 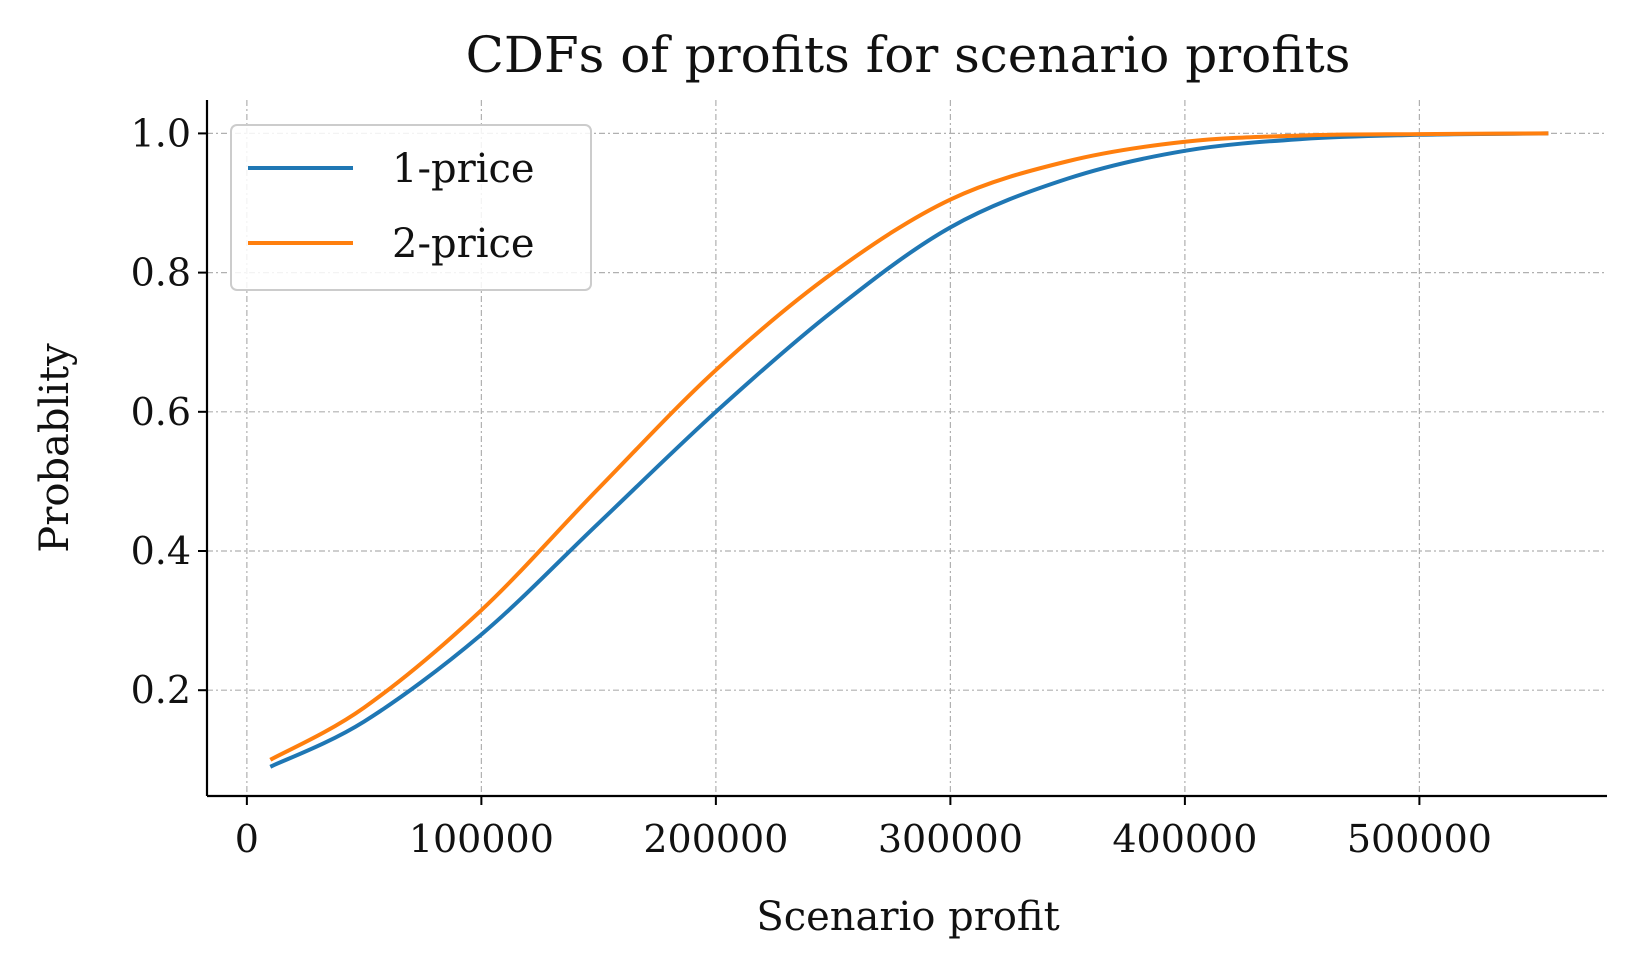 What do you see at coordinates (907, 917) in the screenshot?
I see `x-axis-label: Scenario profit` at bounding box center [907, 917].